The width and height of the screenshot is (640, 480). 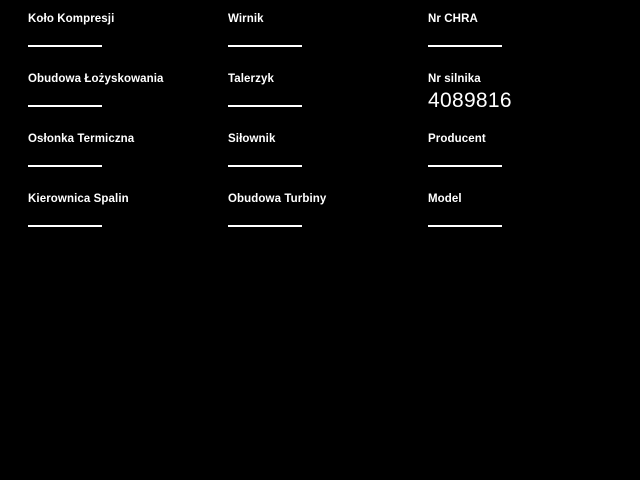 What do you see at coordinates (252, 139) in the screenshot?
I see `field-label: Siłownik` at bounding box center [252, 139].